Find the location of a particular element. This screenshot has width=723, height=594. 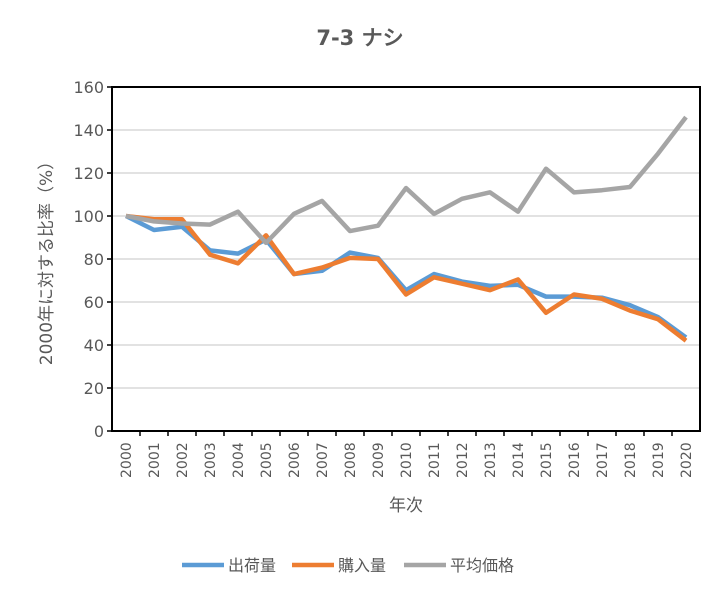

chart-title: 7-3 ナシ is located at coordinates (359, 38).